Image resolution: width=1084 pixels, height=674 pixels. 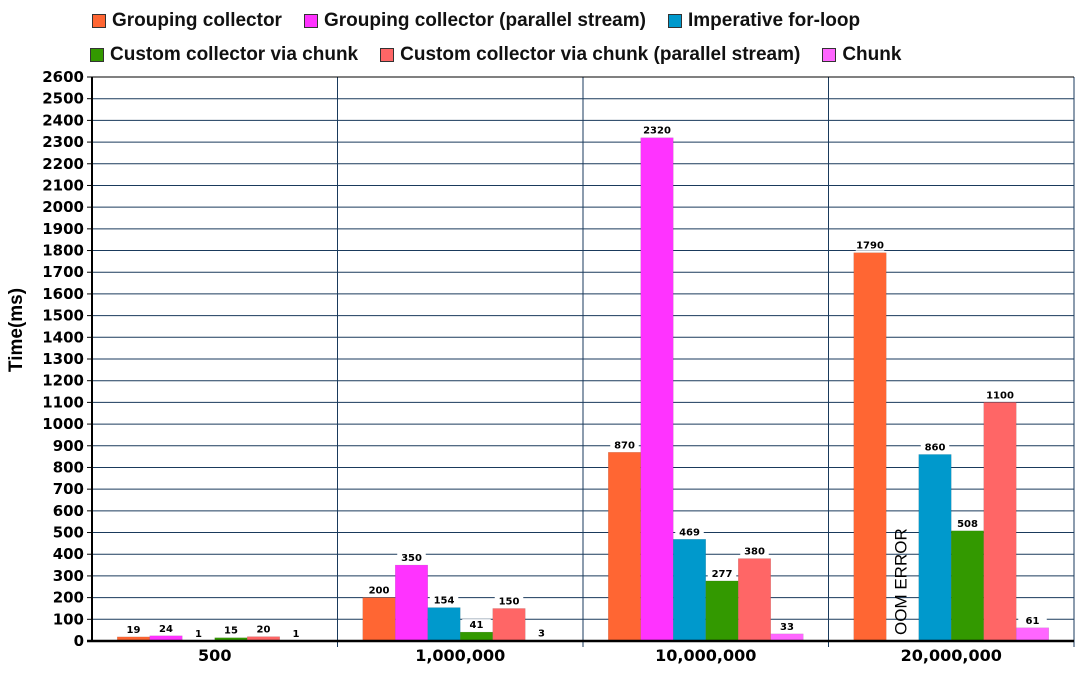 I want to click on bar-value-label: 24, so click(x=166, y=629).